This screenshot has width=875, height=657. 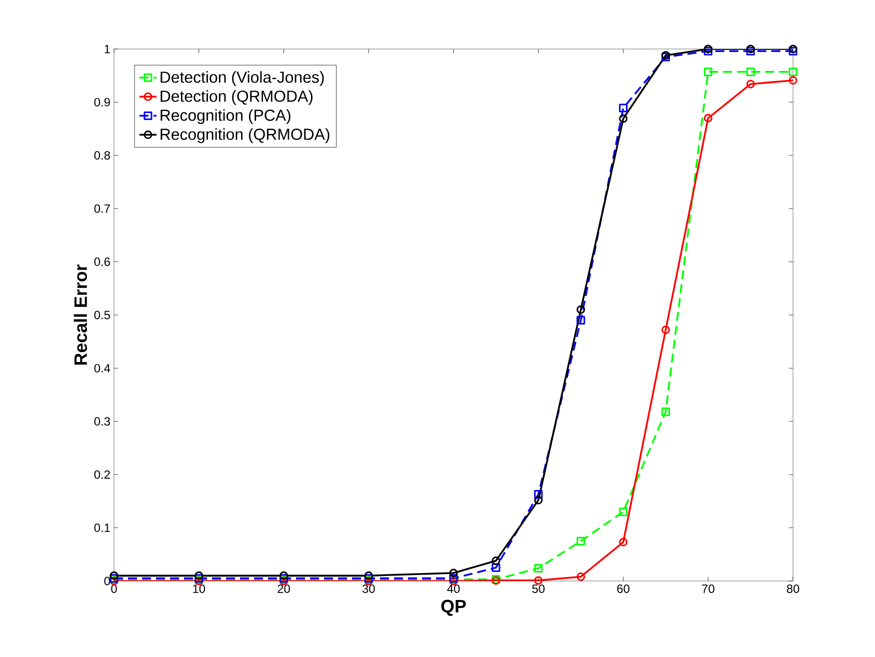 I want to click on legend-label: Recognition (QRMODA), so click(x=245, y=136).